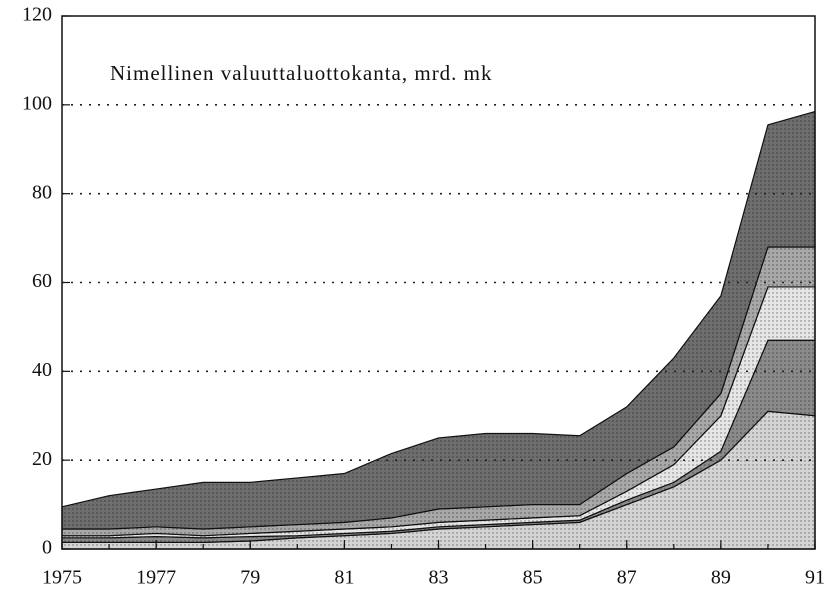  What do you see at coordinates (344, 578) in the screenshot?
I see `x-tick-label: 81` at bounding box center [344, 578].